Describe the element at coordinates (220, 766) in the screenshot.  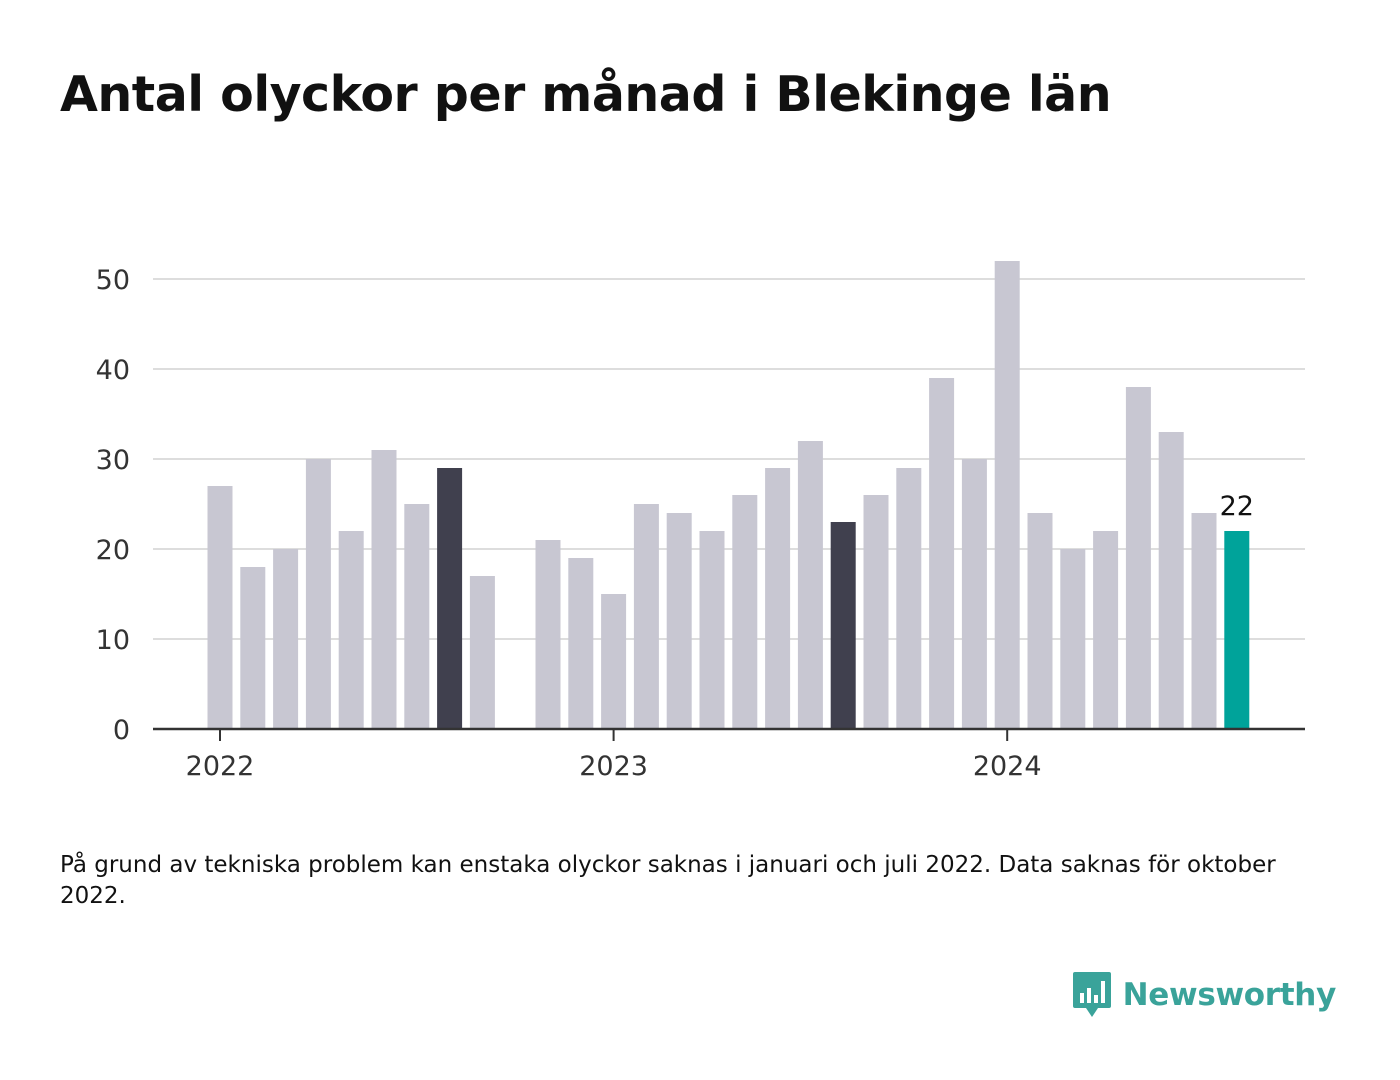
I see `x-tick-label: 2022` at that location.